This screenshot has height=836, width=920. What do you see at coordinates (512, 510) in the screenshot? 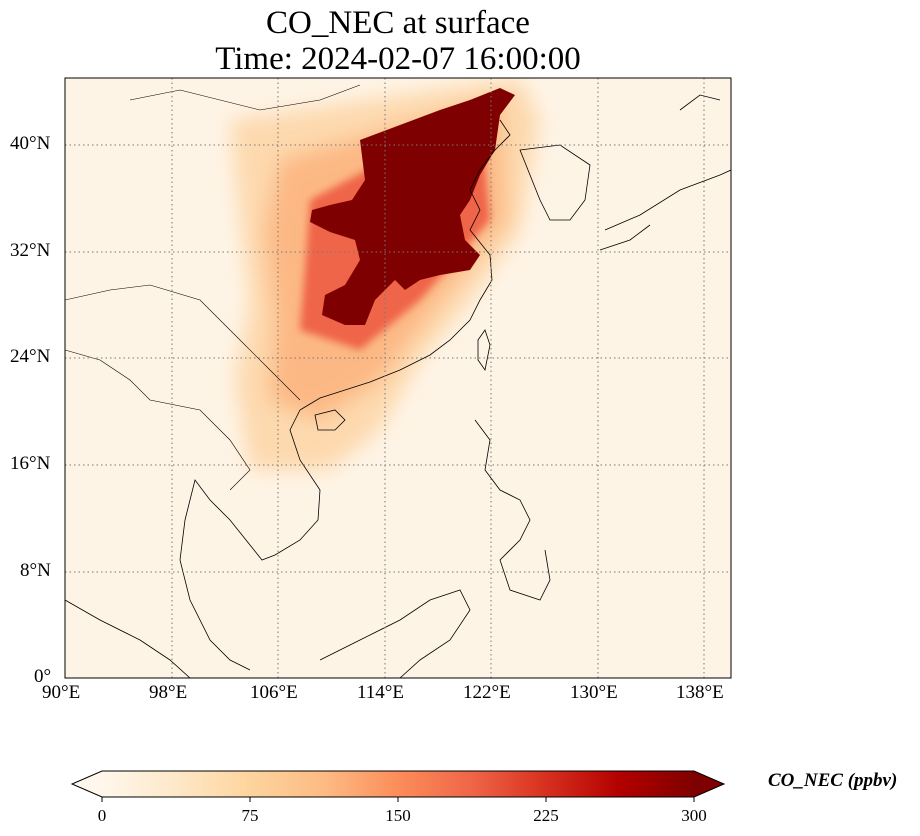
I see `philippines-coast` at bounding box center [512, 510].